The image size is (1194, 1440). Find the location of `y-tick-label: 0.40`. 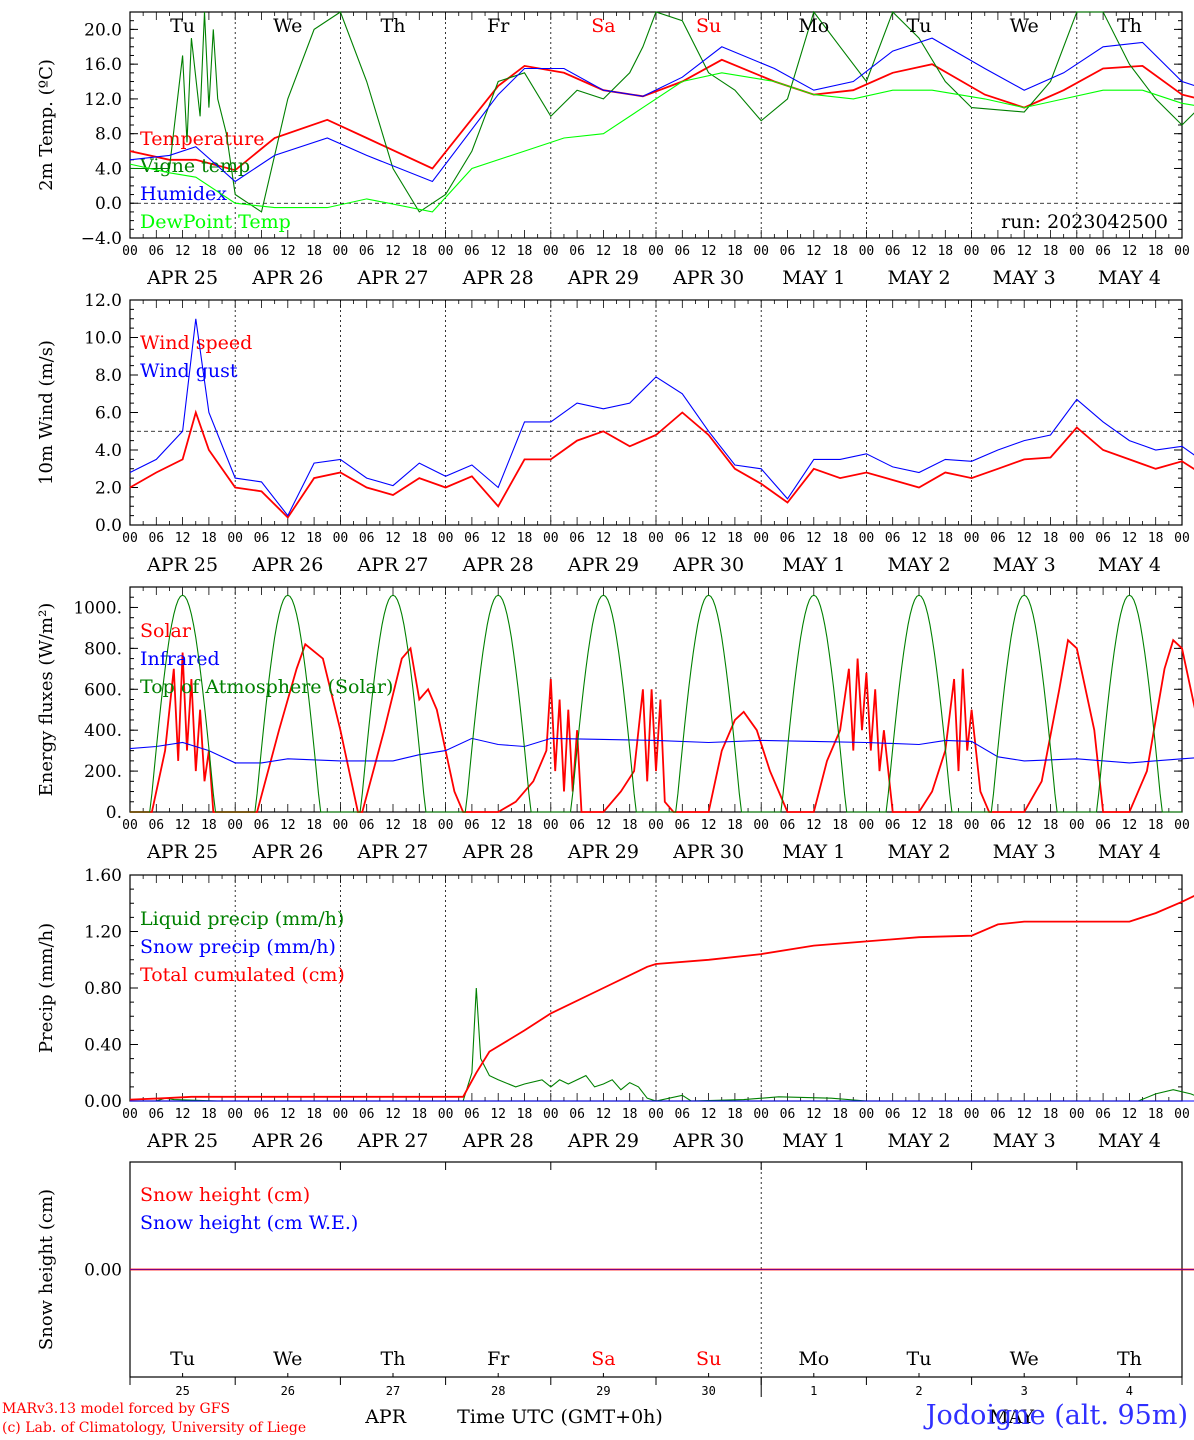

y-tick-label: 0.40 is located at coordinates (103, 1046).